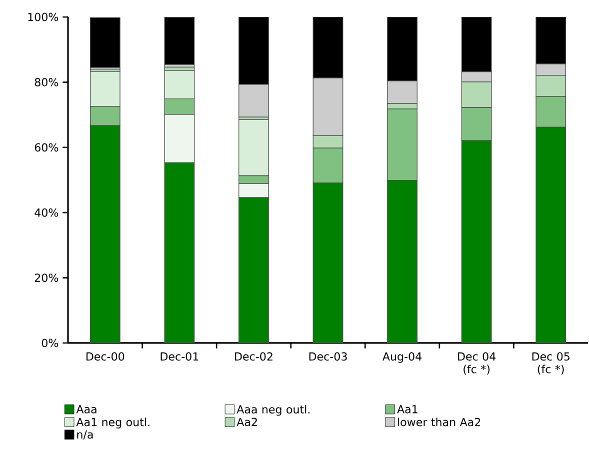 The width and height of the screenshot is (589, 459). I want to click on legend-label: Aaa neg outl., so click(273, 410).